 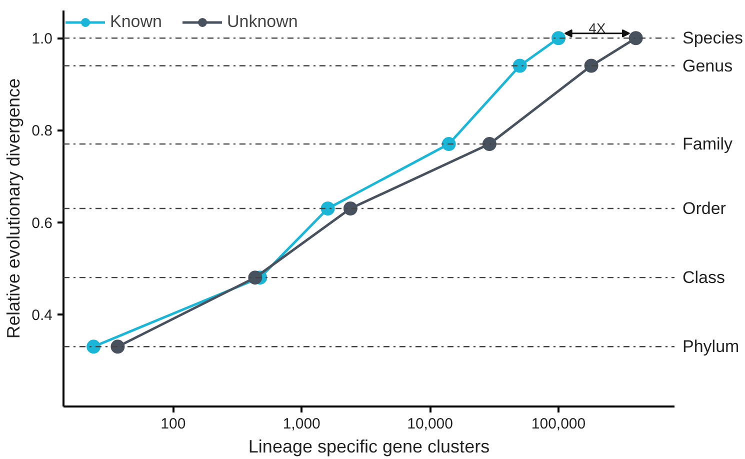 What do you see at coordinates (704, 278) in the screenshot?
I see `ref-line-label: Class` at bounding box center [704, 278].